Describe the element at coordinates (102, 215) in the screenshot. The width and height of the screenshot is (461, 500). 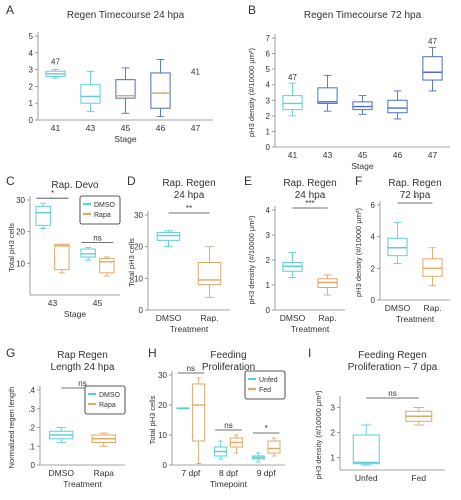
I see `legend-label-C: Rapa` at that location.